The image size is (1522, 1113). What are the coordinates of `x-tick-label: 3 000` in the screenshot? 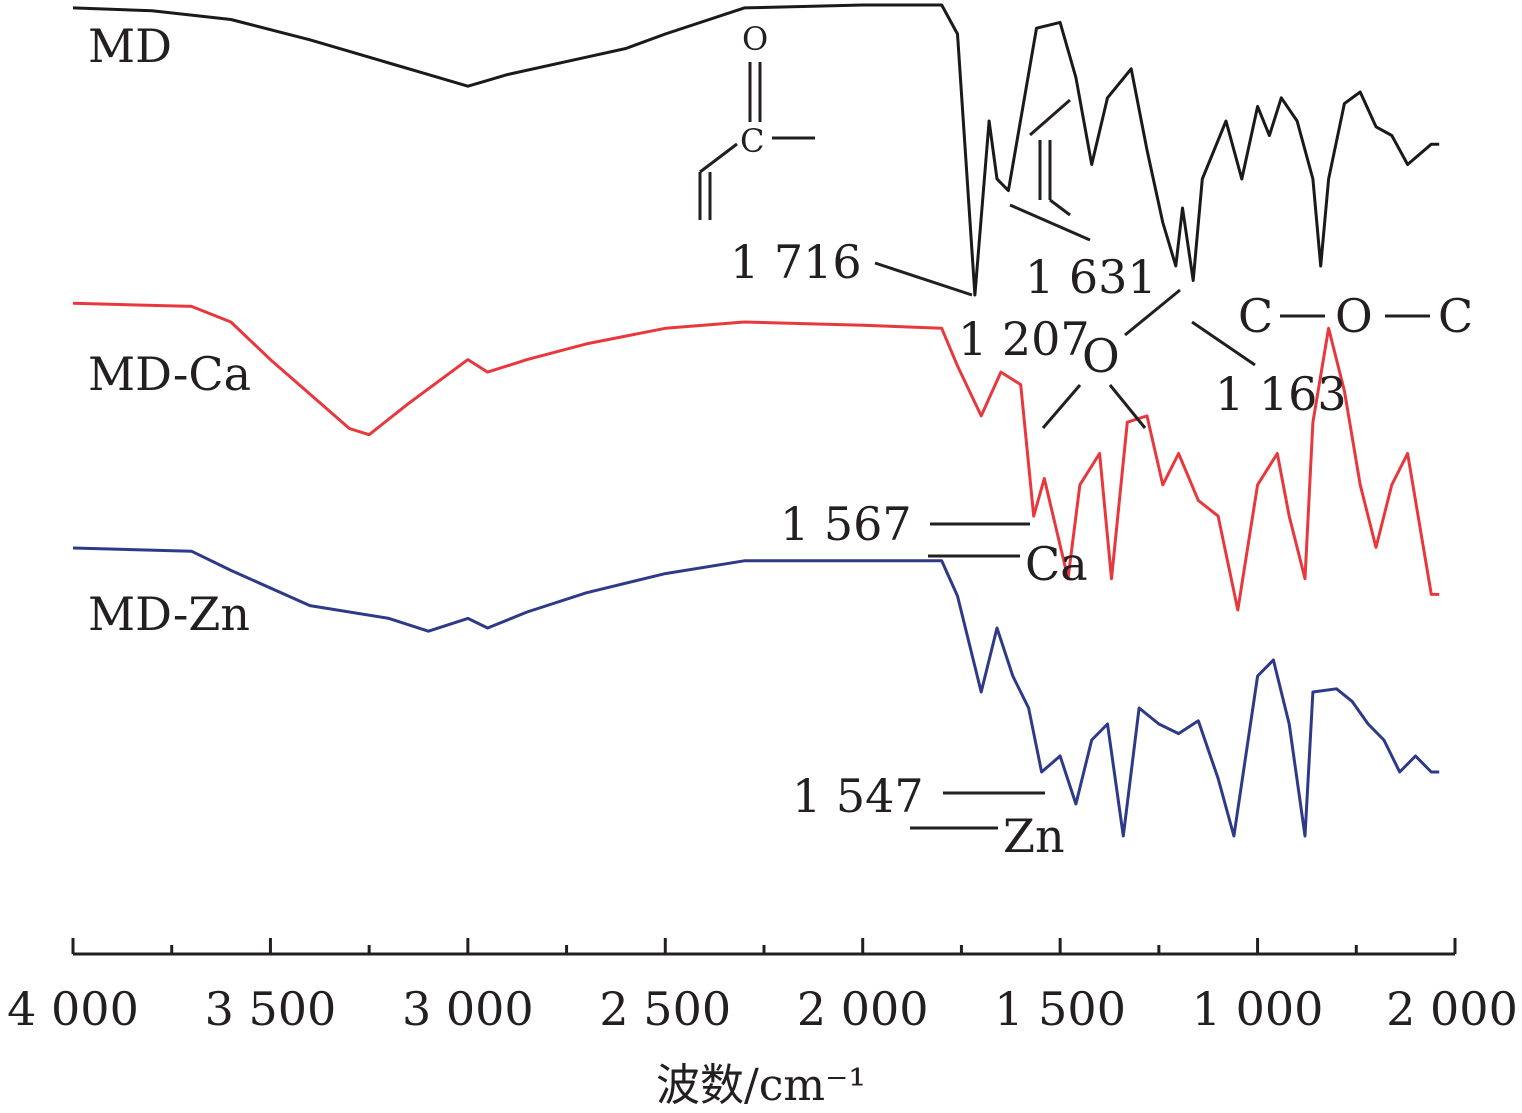 It's located at (468, 1009).